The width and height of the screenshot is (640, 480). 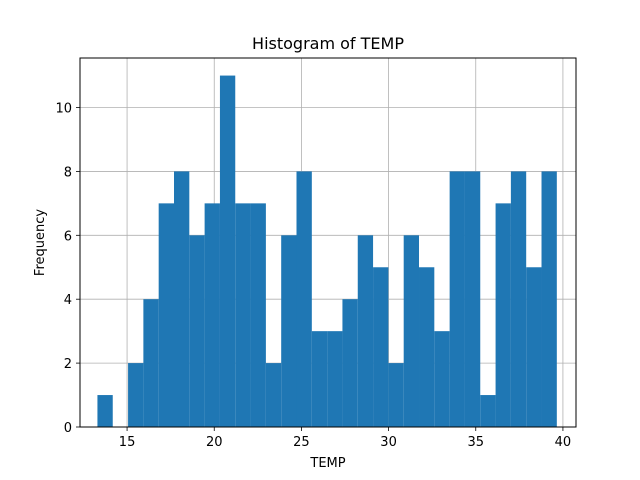 What do you see at coordinates (68, 300) in the screenshot?
I see `y-tick-label: 4` at bounding box center [68, 300].